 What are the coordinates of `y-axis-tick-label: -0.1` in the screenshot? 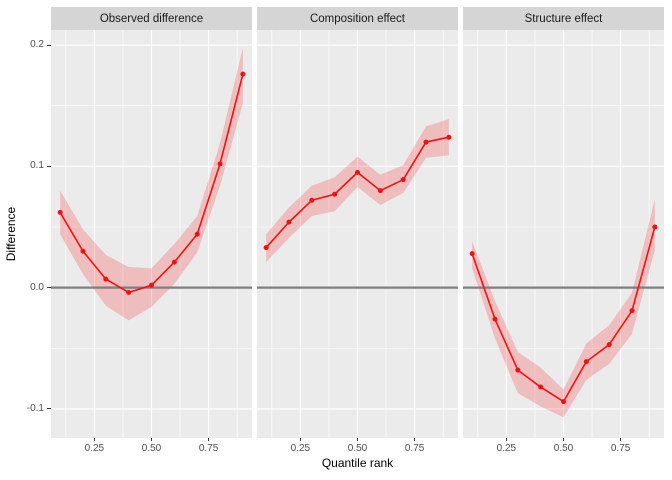 It's located at (35, 408).